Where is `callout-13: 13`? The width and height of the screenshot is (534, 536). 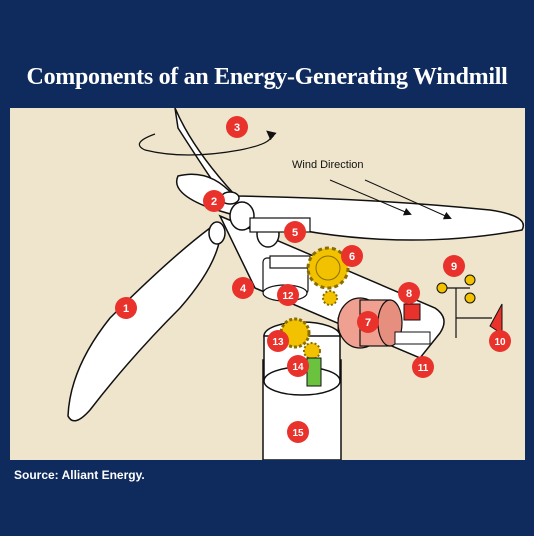 callout-13: 13 is located at coordinates (278, 341).